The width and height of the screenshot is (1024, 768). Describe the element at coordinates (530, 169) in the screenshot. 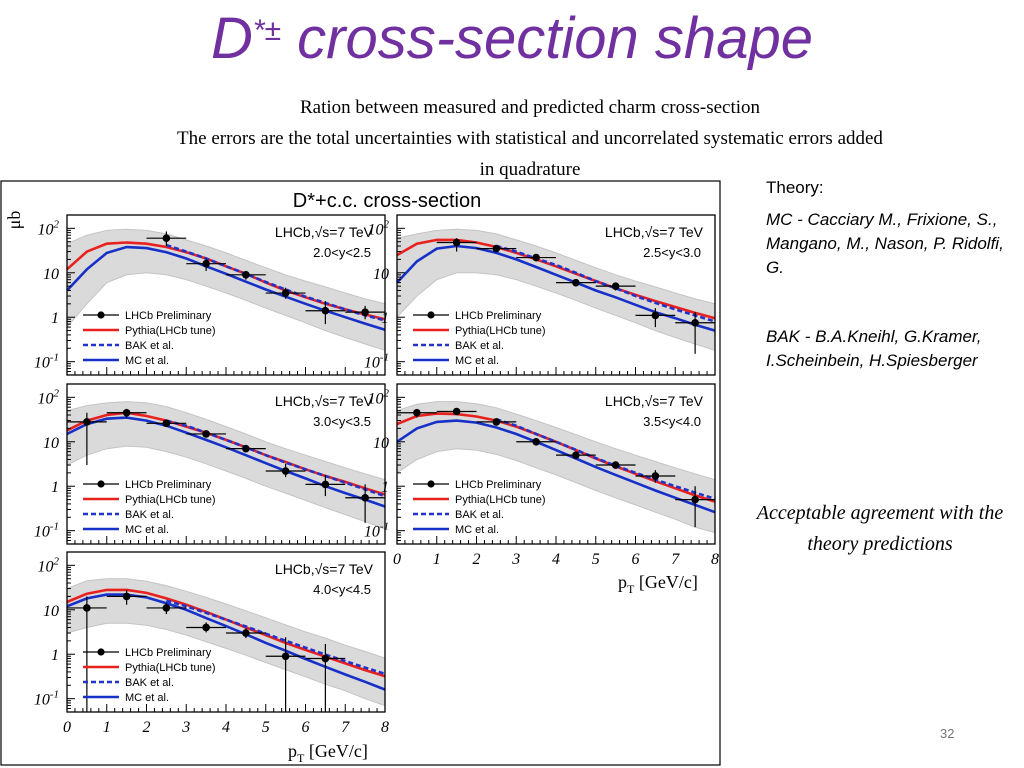

I see `subtitle-line-3: in quadrature` at that location.